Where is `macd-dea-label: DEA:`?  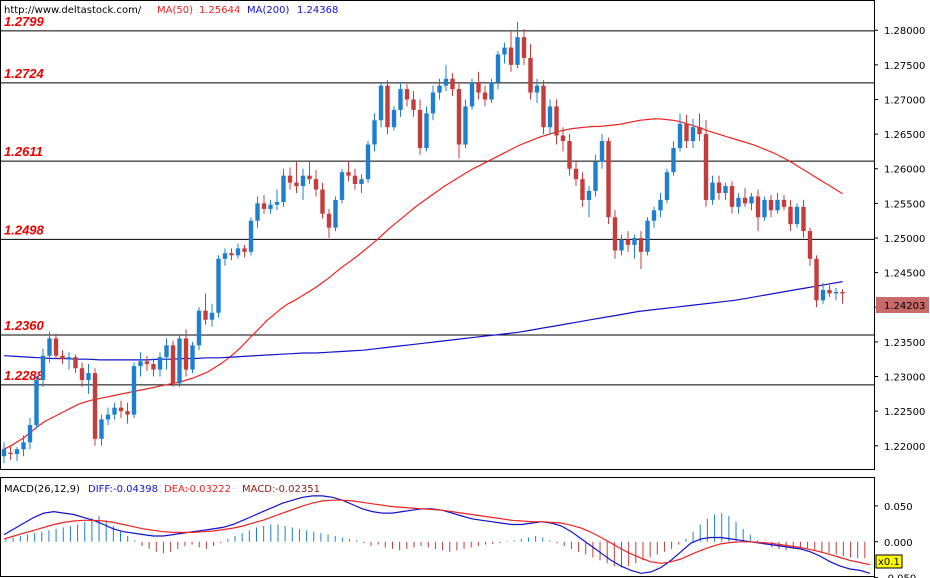 macd-dea-label: DEA: is located at coordinates (176, 489).